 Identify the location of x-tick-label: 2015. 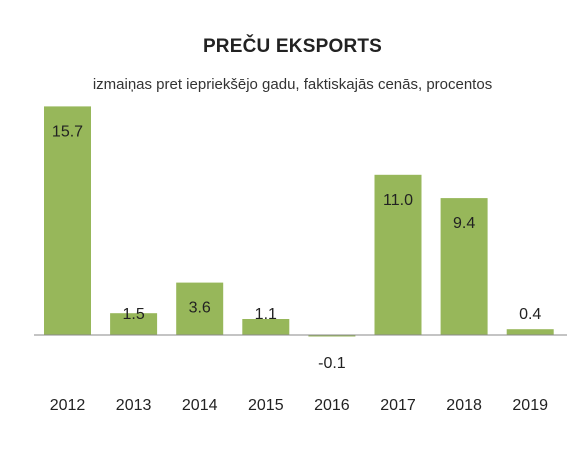
(266, 405).